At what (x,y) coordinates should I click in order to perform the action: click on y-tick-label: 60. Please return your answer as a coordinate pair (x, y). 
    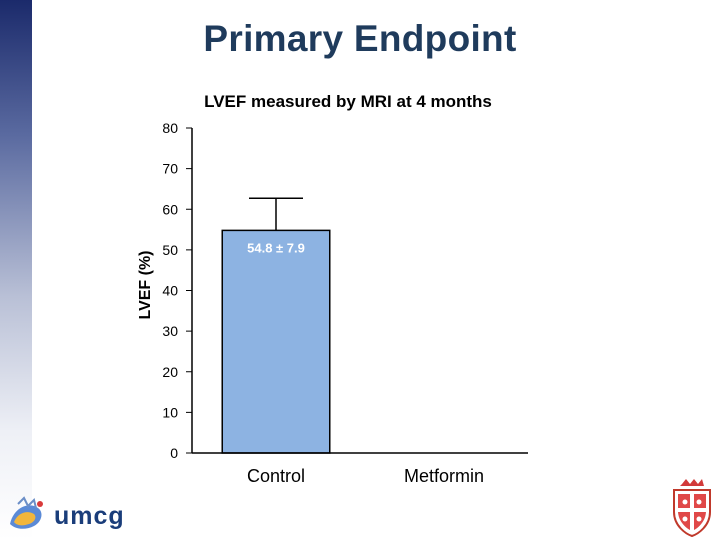
    Looking at the image, I should click on (170, 209).